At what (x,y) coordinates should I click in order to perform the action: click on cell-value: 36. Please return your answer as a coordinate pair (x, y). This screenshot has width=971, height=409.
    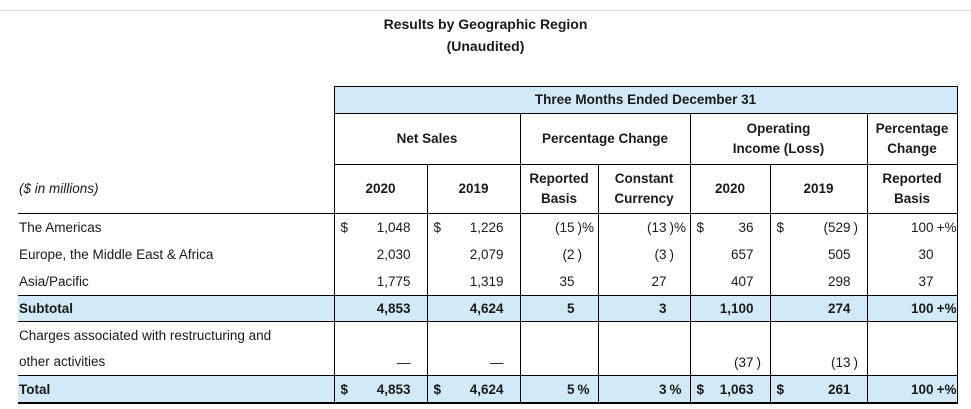
    Looking at the image, I should click on (746, 227).